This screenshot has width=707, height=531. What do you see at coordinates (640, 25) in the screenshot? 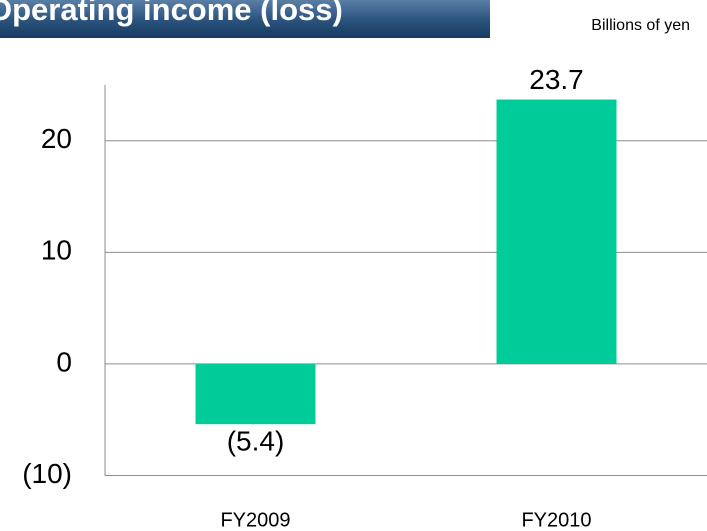
I see `unit-label: Billions of yen` at bounding box center [640, 25].